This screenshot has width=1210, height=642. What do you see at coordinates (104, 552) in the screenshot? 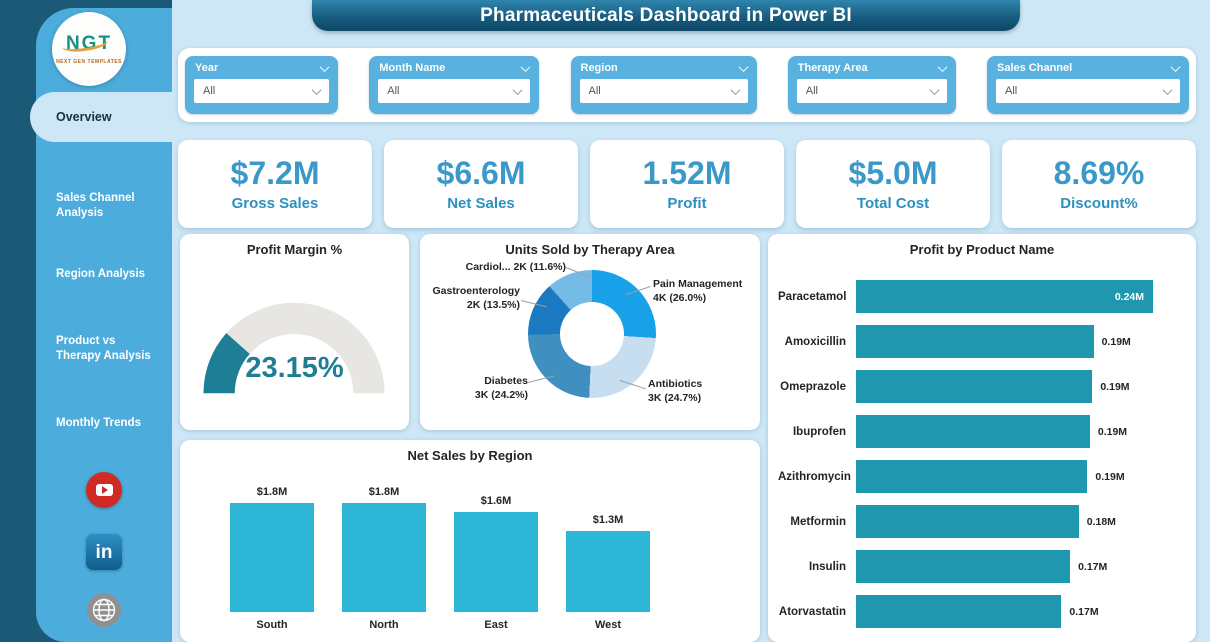
I see `linkedin-icon: in` at bounding box center [104, 552].